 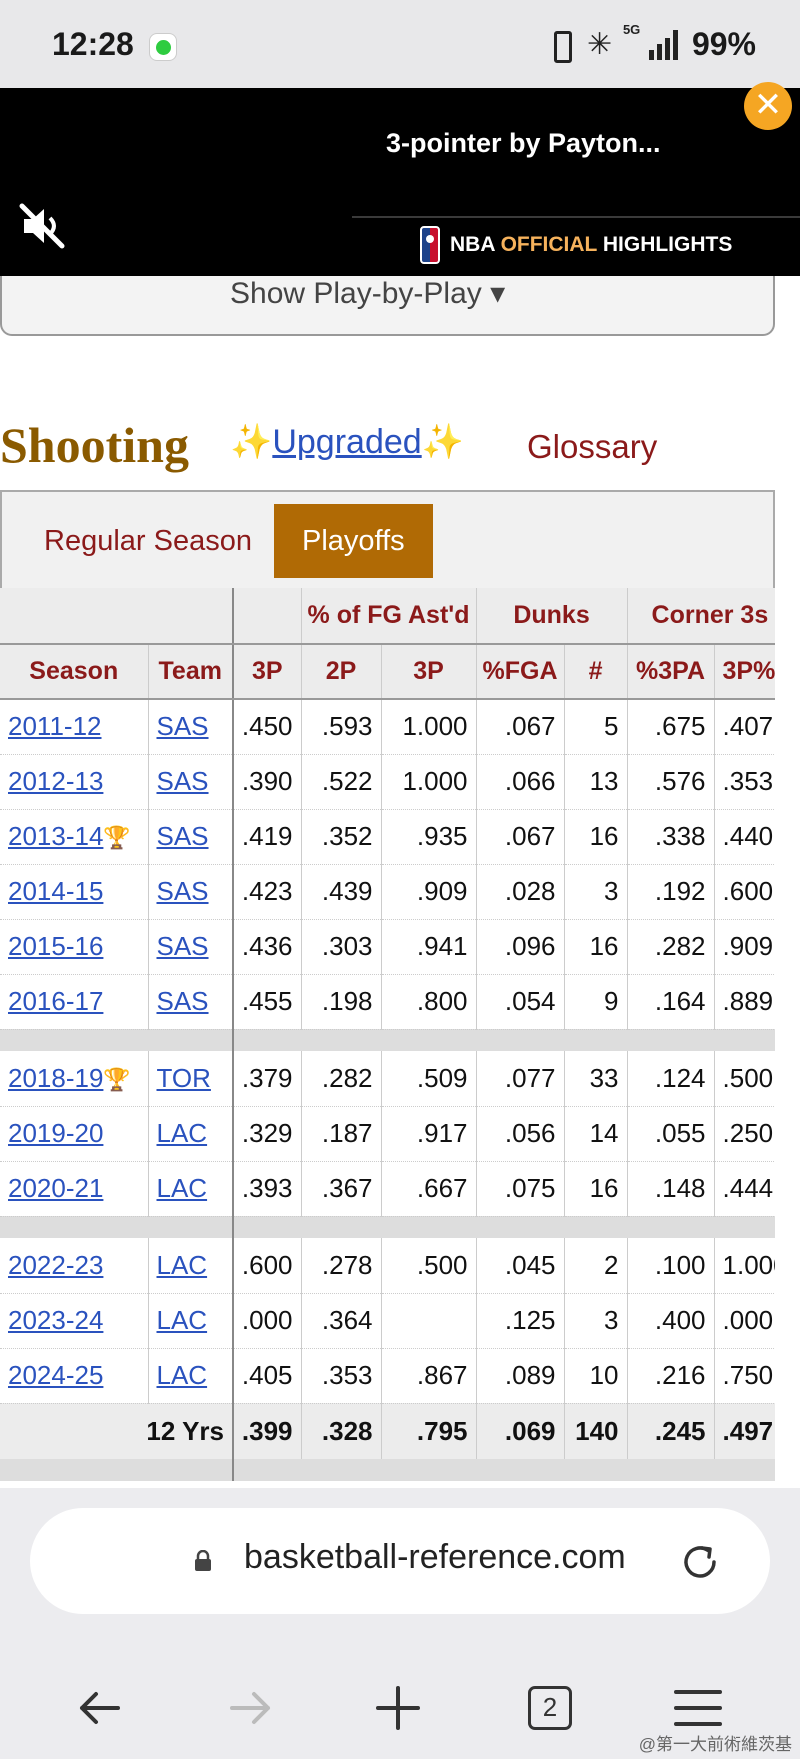 I want to click on col-header-2p-astd: 2P, so click(x=341, y=672).